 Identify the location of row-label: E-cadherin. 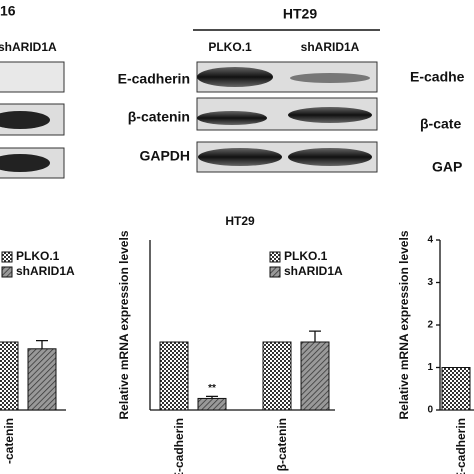
(154, 79).